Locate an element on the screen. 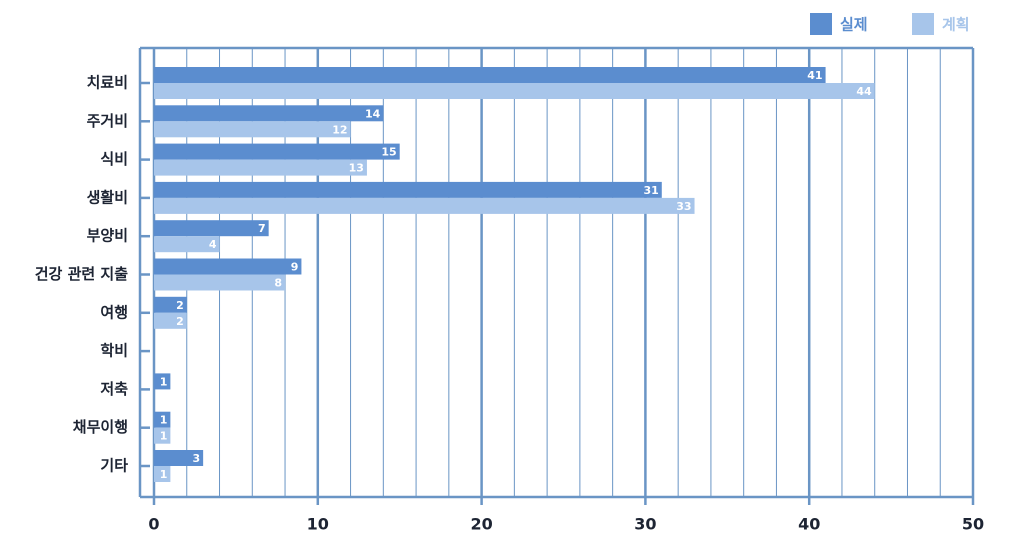  y-tick-label: 치료비 is located at coordinates (107, 83).